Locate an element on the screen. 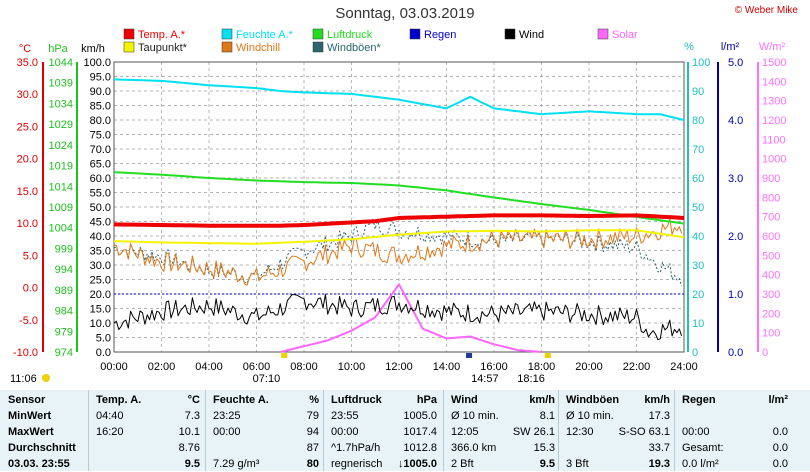 This screenshot has width=810, height=472. stats-regen-time: 00:00 is located at coordinates (696, 432).